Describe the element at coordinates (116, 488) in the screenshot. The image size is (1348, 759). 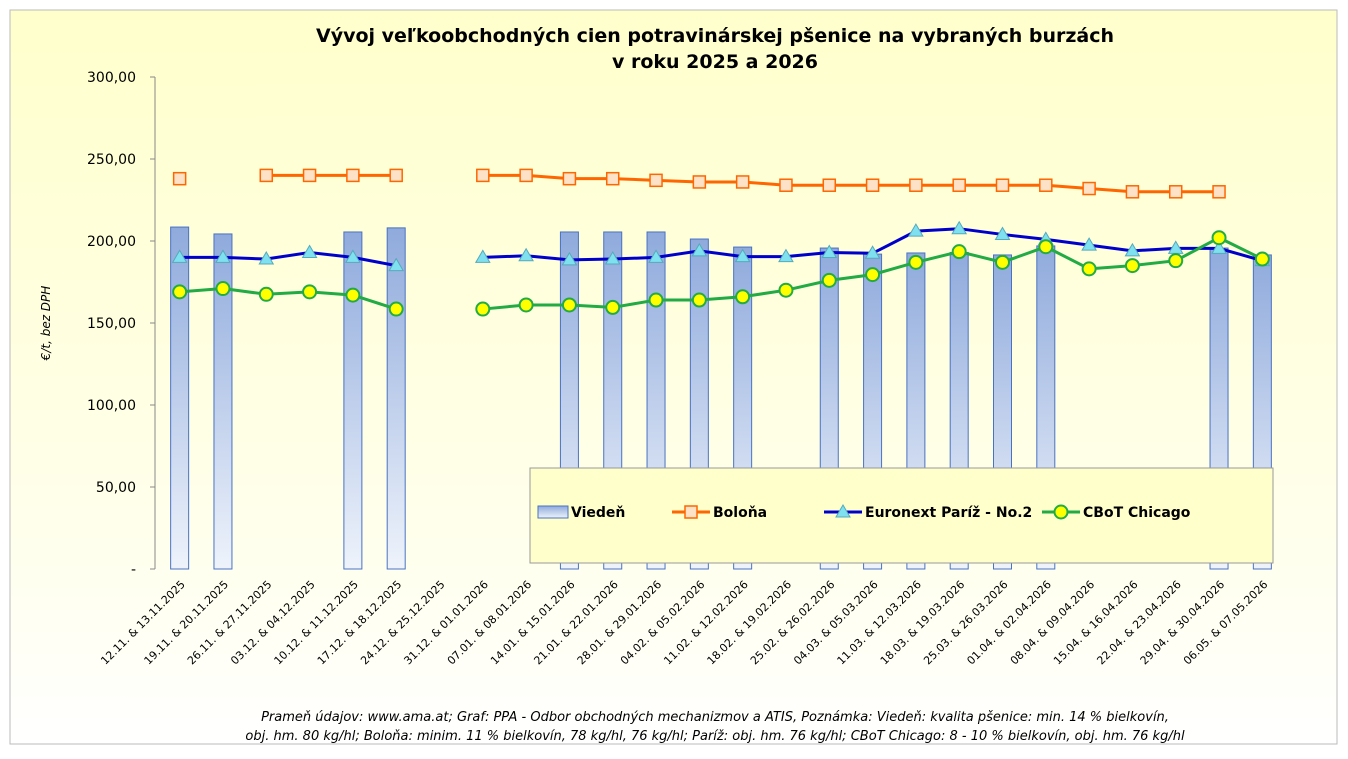
I see `y-tick-label: 50,00` at that location.